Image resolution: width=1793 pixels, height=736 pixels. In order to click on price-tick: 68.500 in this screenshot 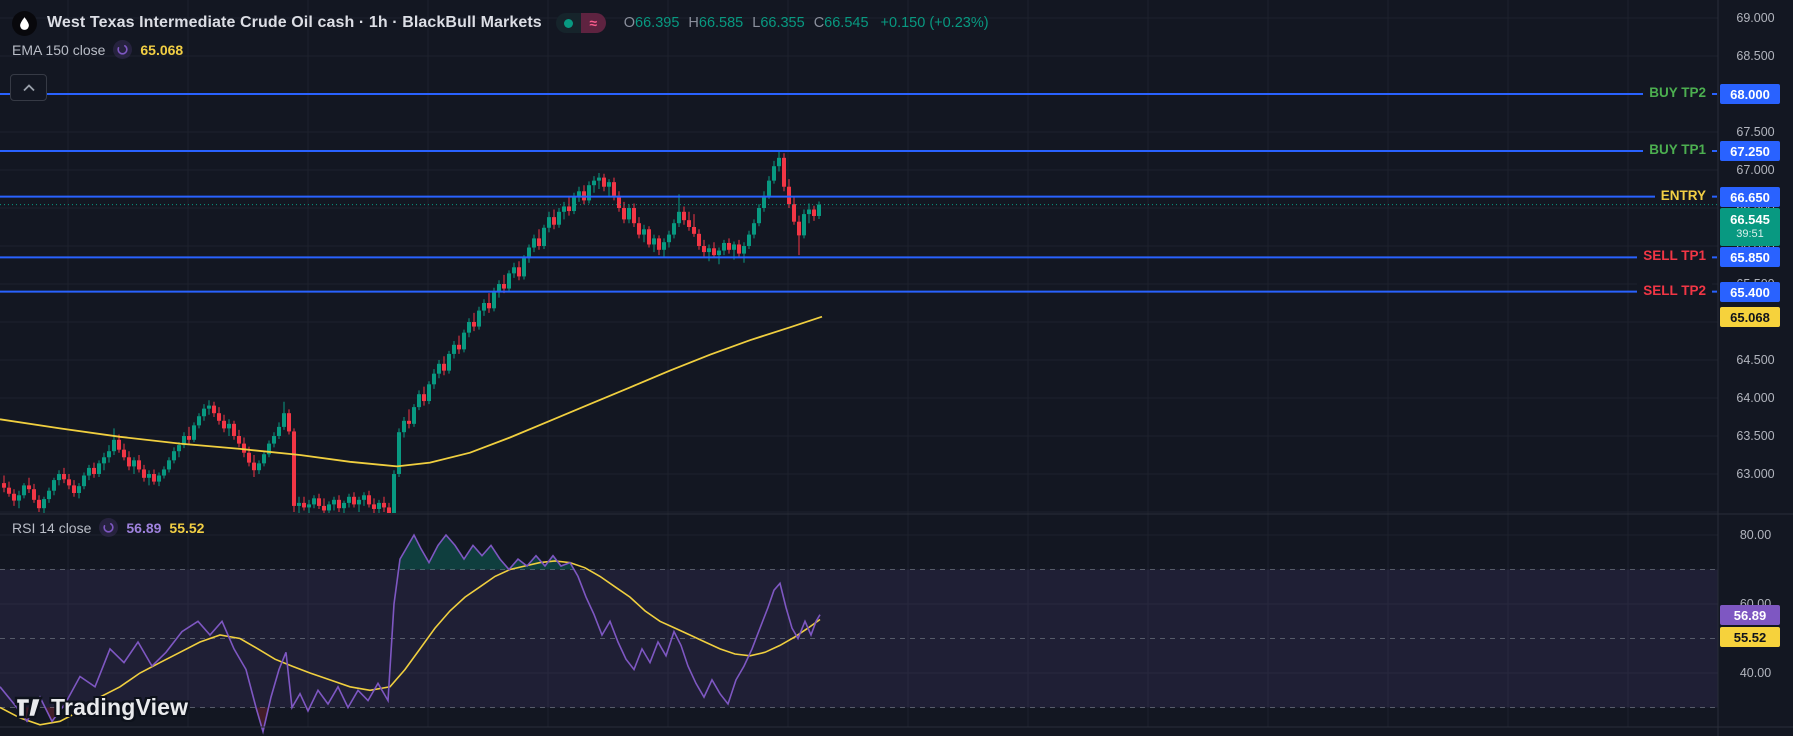, I will do `click(1755, 56)`.